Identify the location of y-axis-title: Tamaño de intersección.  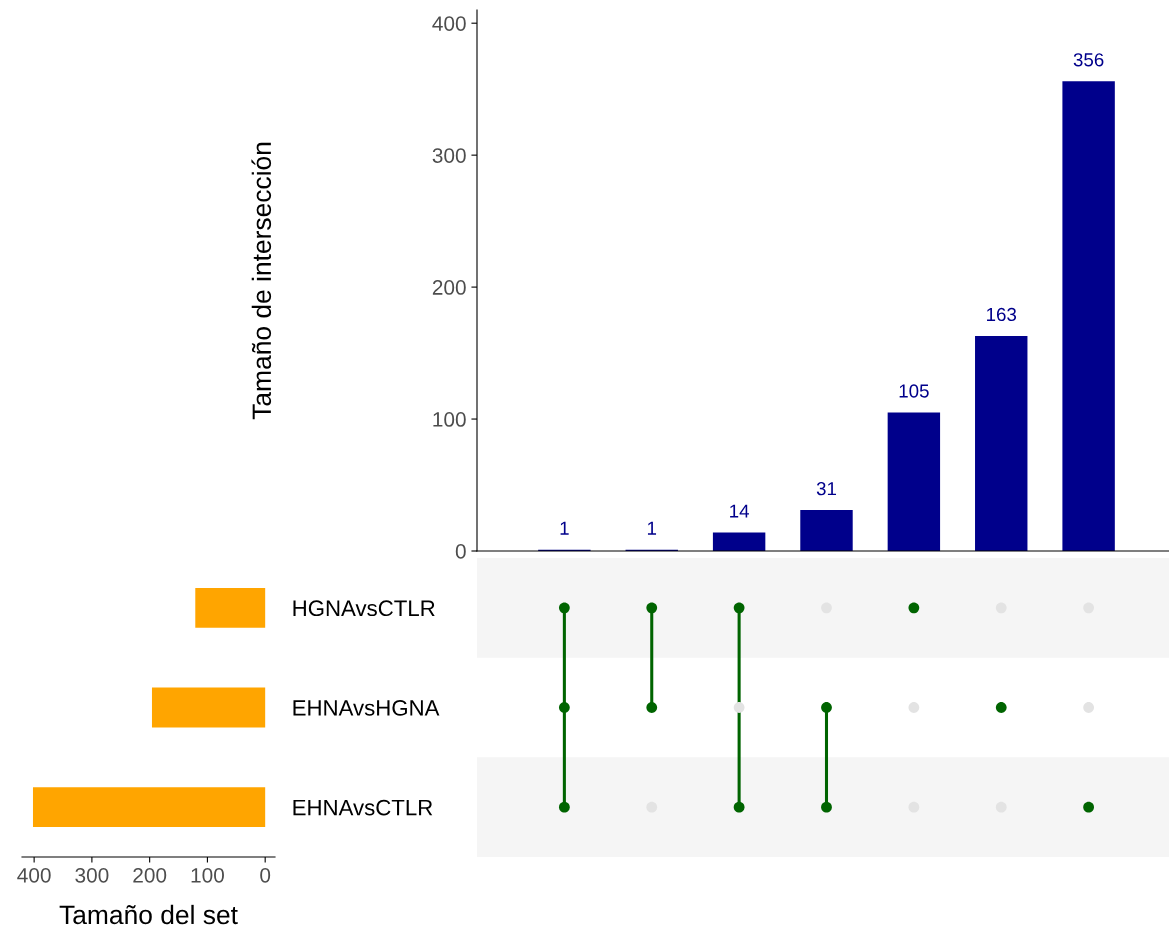
(261, 281).